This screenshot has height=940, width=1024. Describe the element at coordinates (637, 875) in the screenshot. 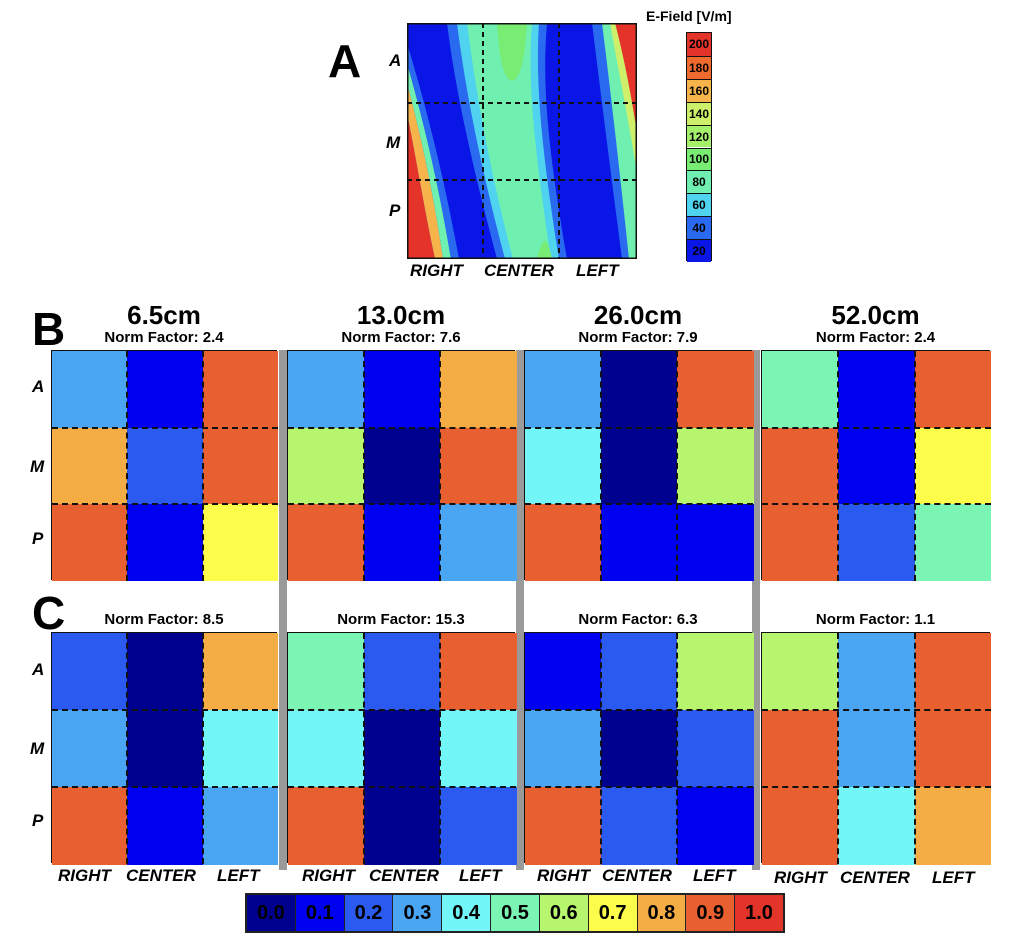

I see `col-label-center-3: CENTER` at that location.